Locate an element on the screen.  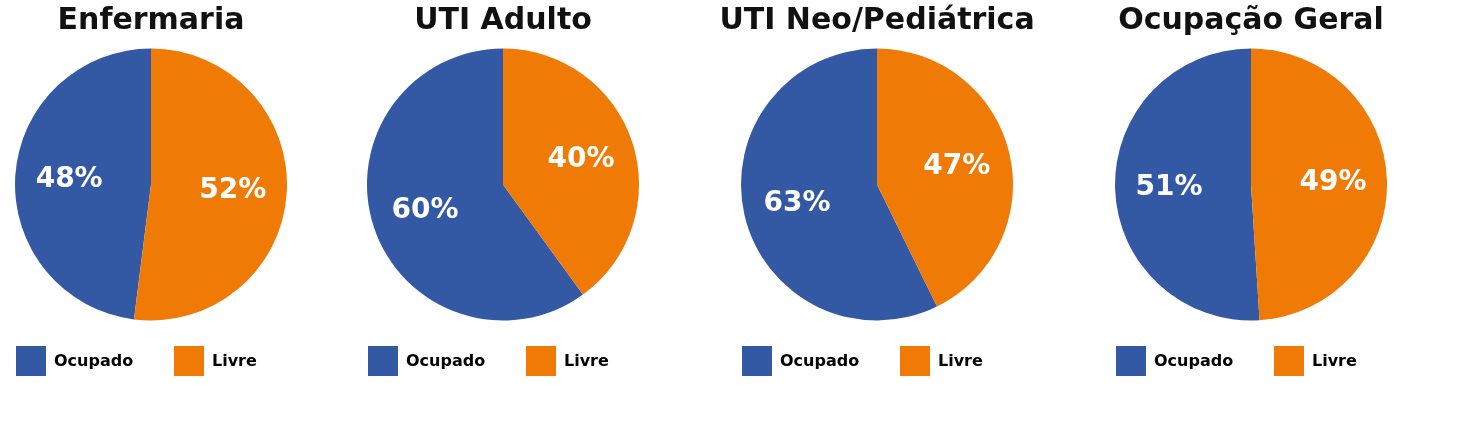
data-label: 49% is located at coordinates (1333, 180).